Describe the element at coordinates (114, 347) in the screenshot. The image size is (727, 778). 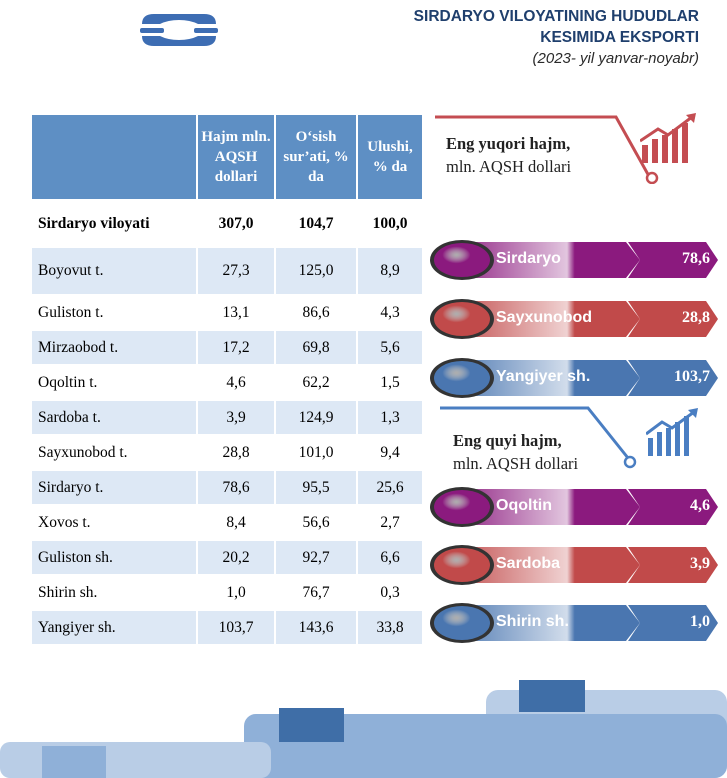
I see `cell-name: Mirzaobod t.` at that location.